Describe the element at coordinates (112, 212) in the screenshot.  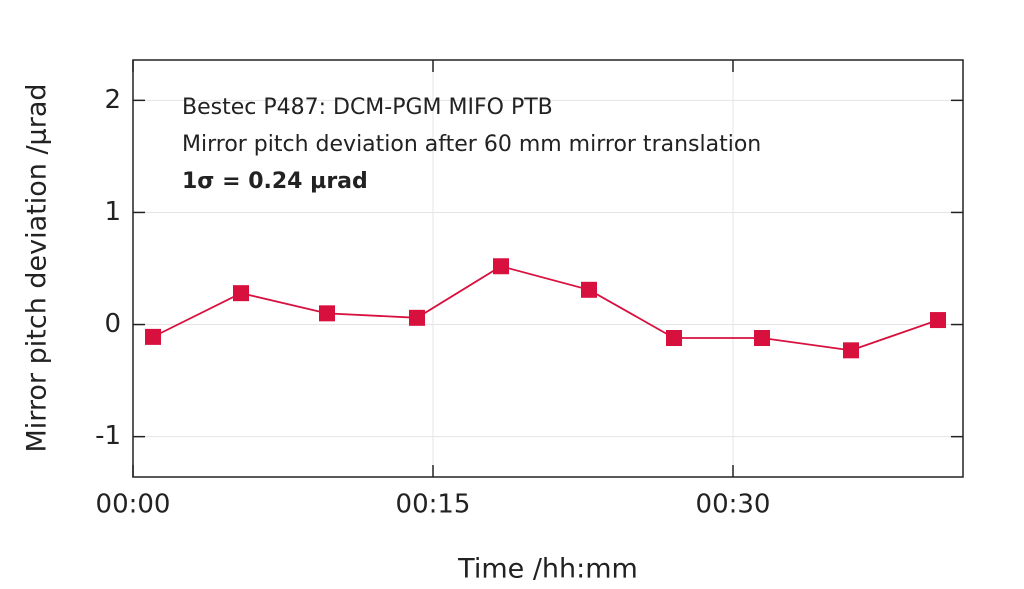
I see `y-tick-label: 1` at that location.